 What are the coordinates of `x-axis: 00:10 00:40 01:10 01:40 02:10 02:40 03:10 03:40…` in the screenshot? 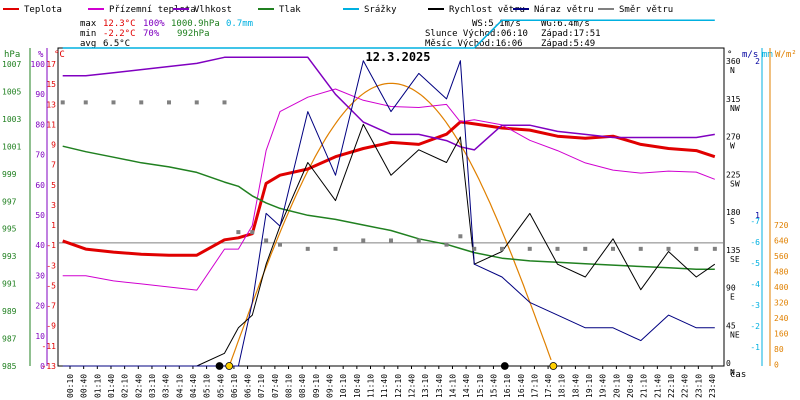 It's located at (391, 382).